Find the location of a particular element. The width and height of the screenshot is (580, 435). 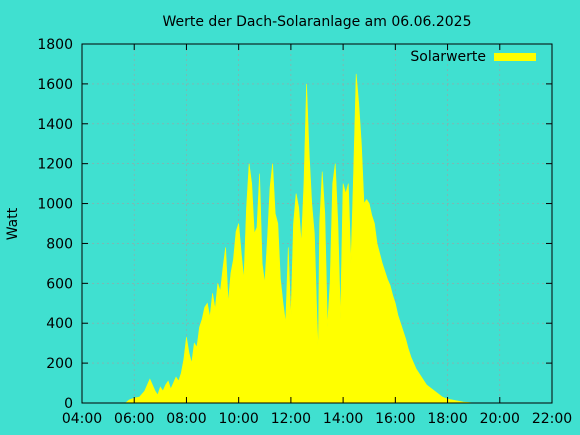

y-tick-label: 1400 is located at coordinates (55, 125).